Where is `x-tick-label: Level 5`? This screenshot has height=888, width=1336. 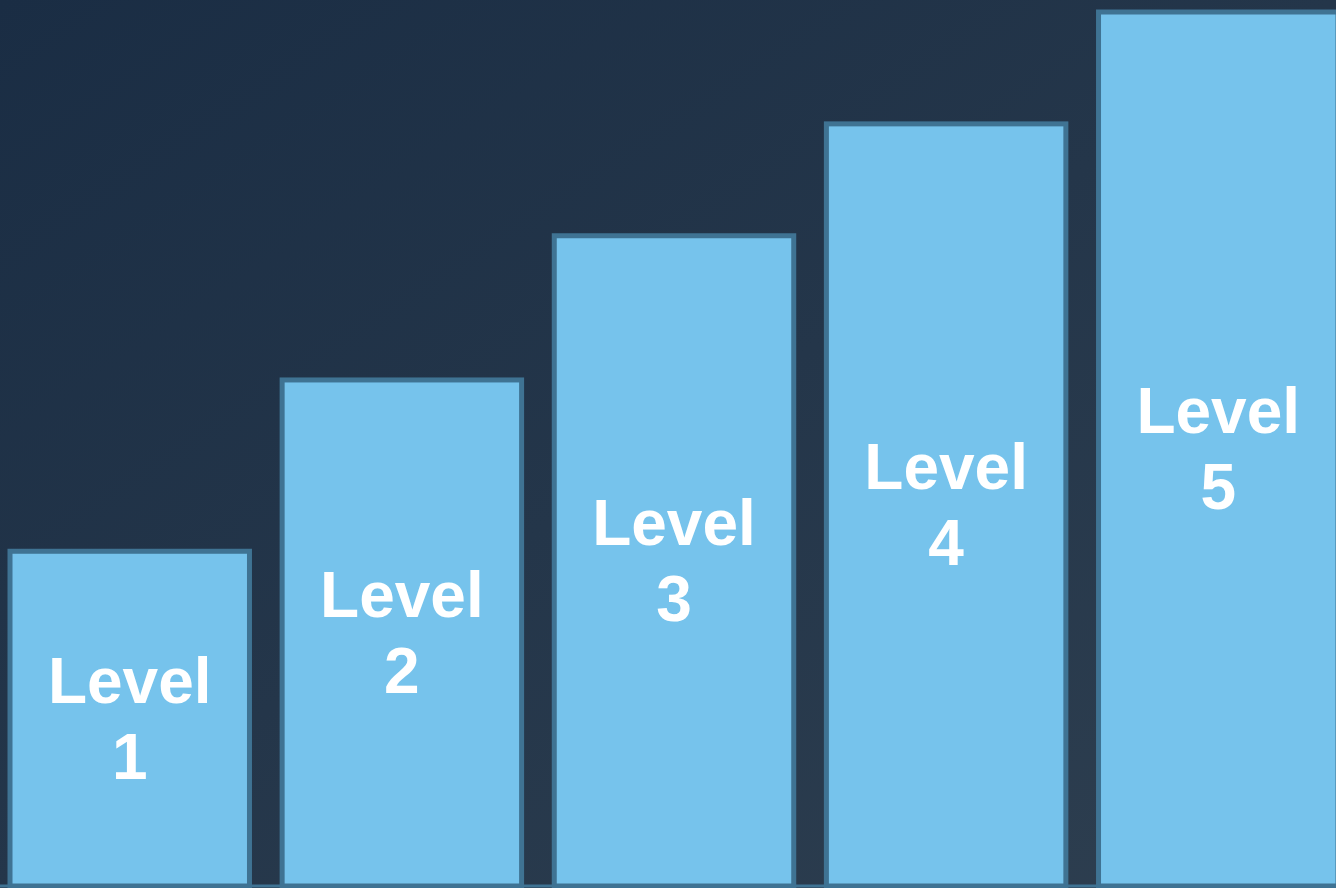
x-tick-label: Level 5 is located at coordinates (1218, 449).